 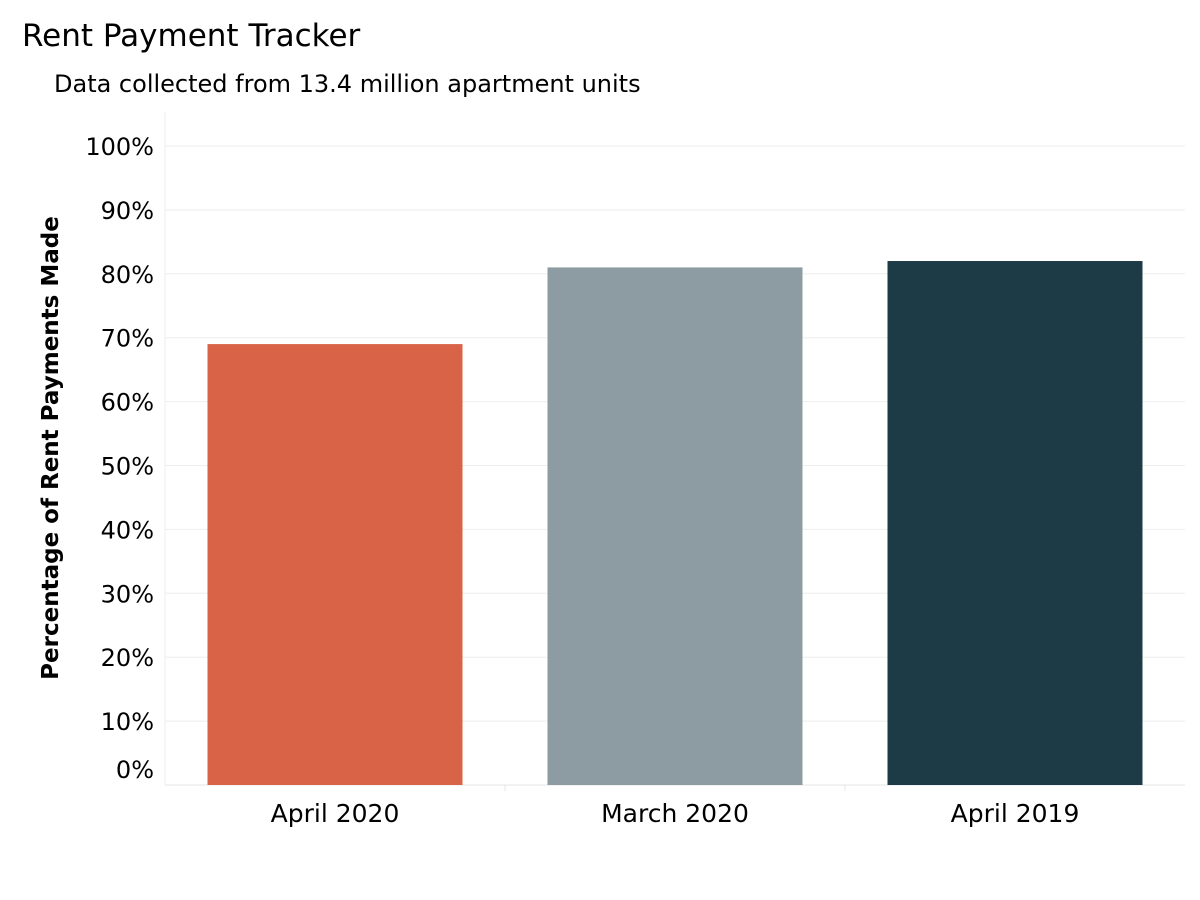 What do you see at coordinates (127, 467) in the screenshot?
I see `y-tick-label: 50%` at bounding box center [127, 467].